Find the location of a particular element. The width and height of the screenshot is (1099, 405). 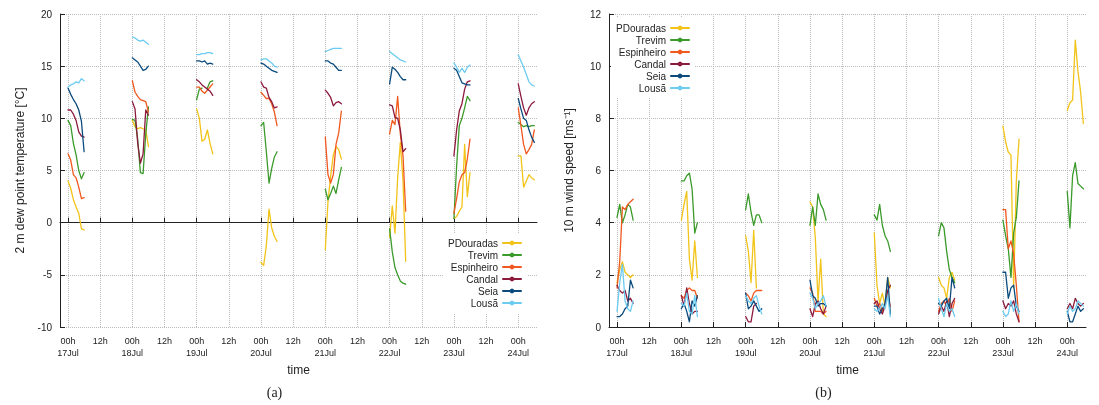

y-tick-label: -10 is located at coordinates (45, 327).